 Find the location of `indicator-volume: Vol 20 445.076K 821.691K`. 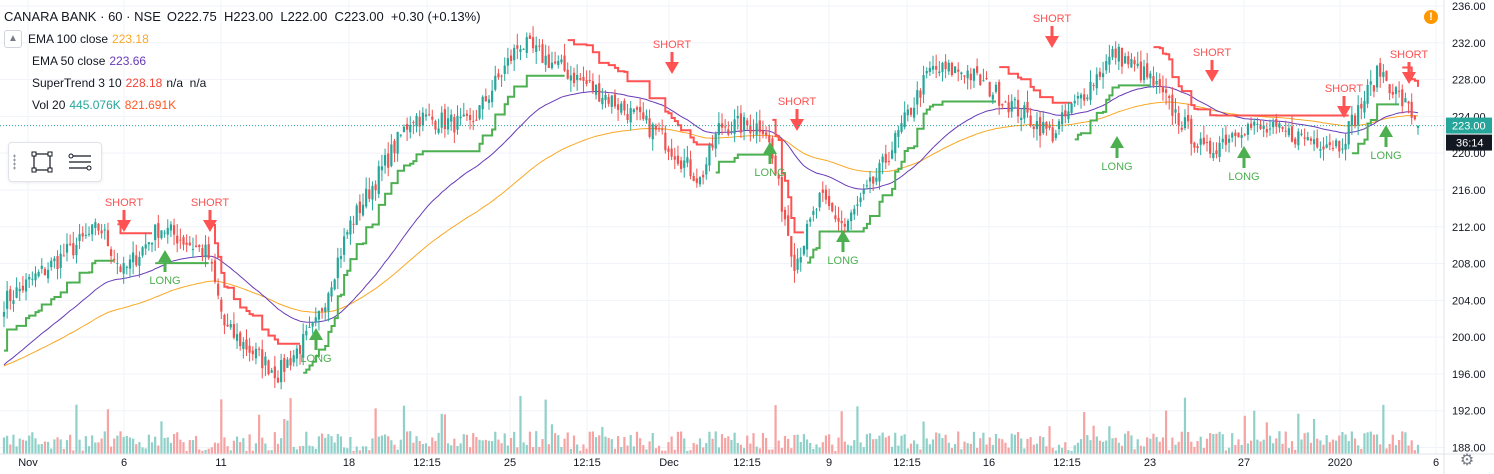

indicator-volume: Vol 20 445.076K 821.691K is located at coordinates (242, 105).